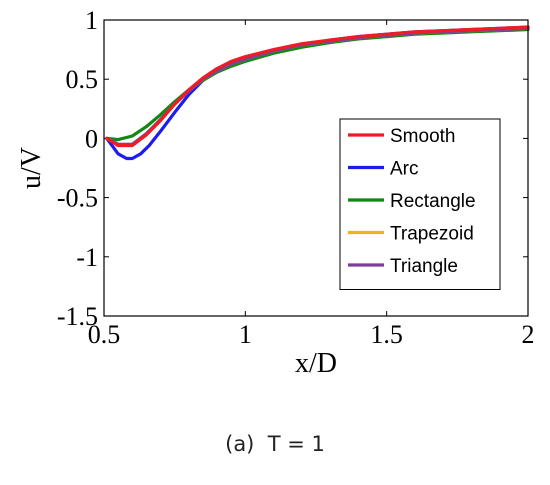 This screenshot has width=550, height=485. I want to click on legend-label: Smooth, so click(422, 136).